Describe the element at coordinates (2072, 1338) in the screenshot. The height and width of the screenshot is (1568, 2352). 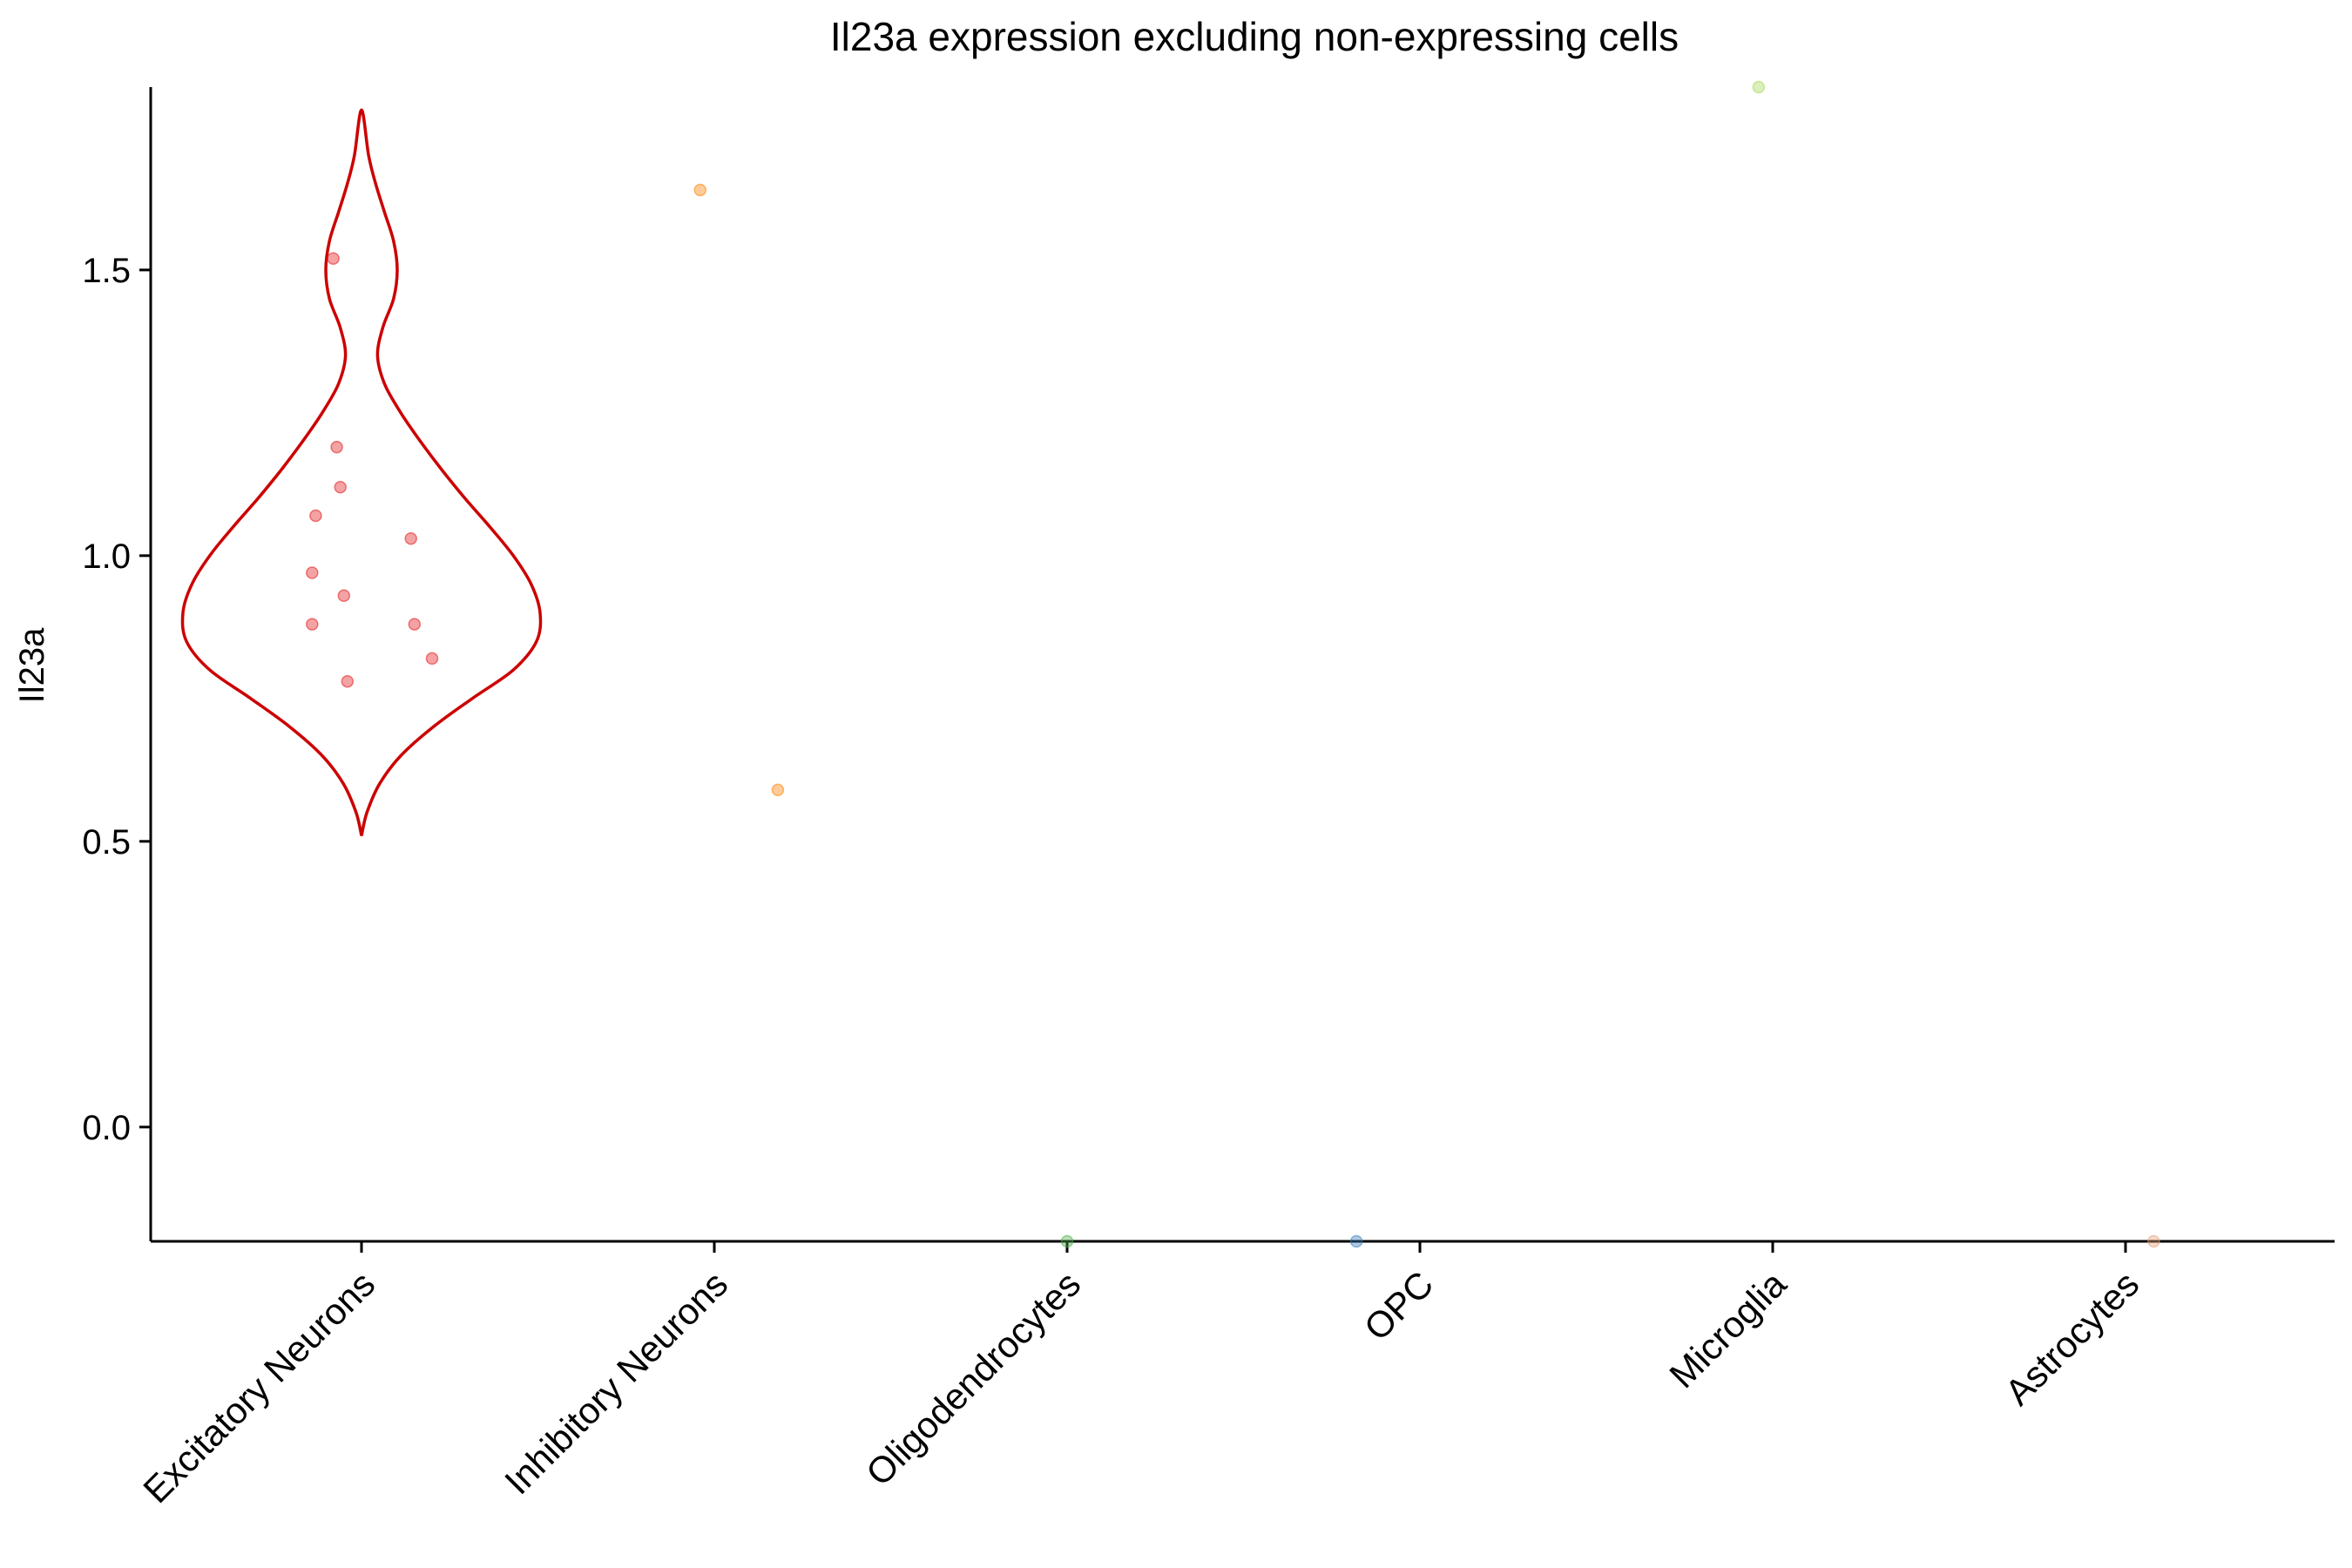
I see `x-tick-label: Astrocytes` at that location.